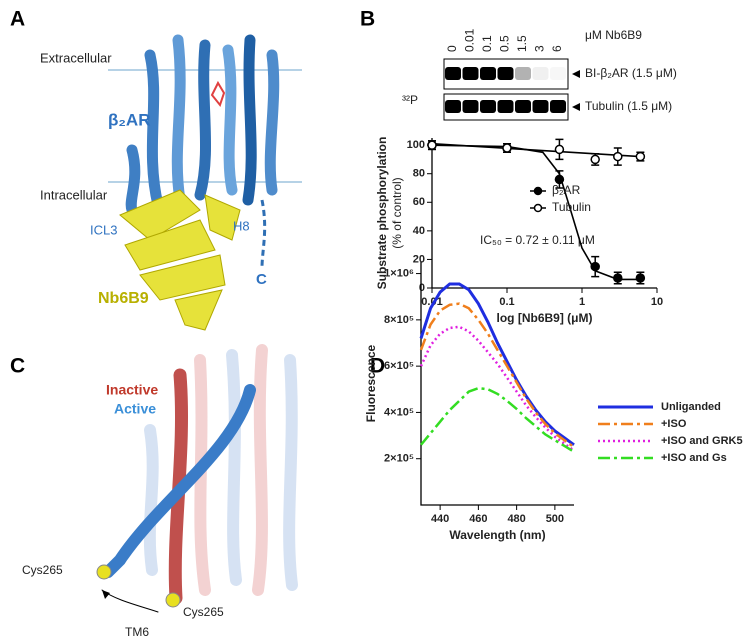  What do you see at coordinates (440, 519) in the screenshot?
I see `x-tick-label: 440` at bounding box center [440, 519].